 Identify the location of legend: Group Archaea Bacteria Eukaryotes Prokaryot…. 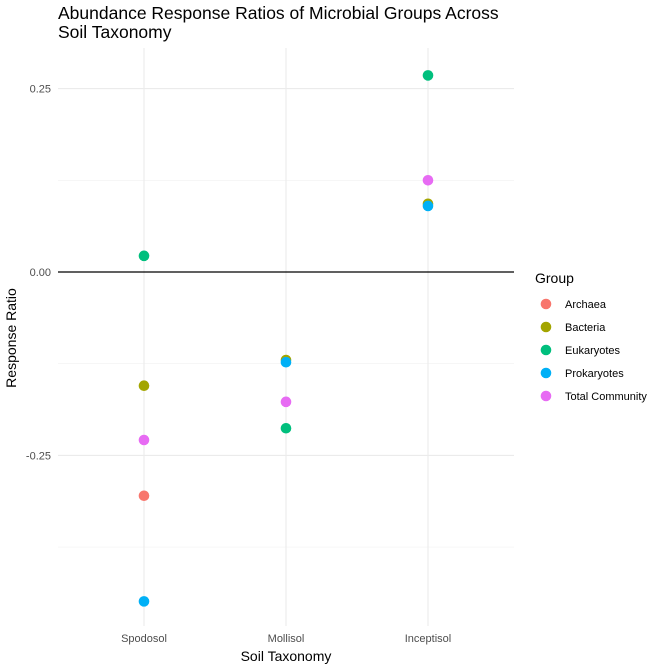
(591, 336).